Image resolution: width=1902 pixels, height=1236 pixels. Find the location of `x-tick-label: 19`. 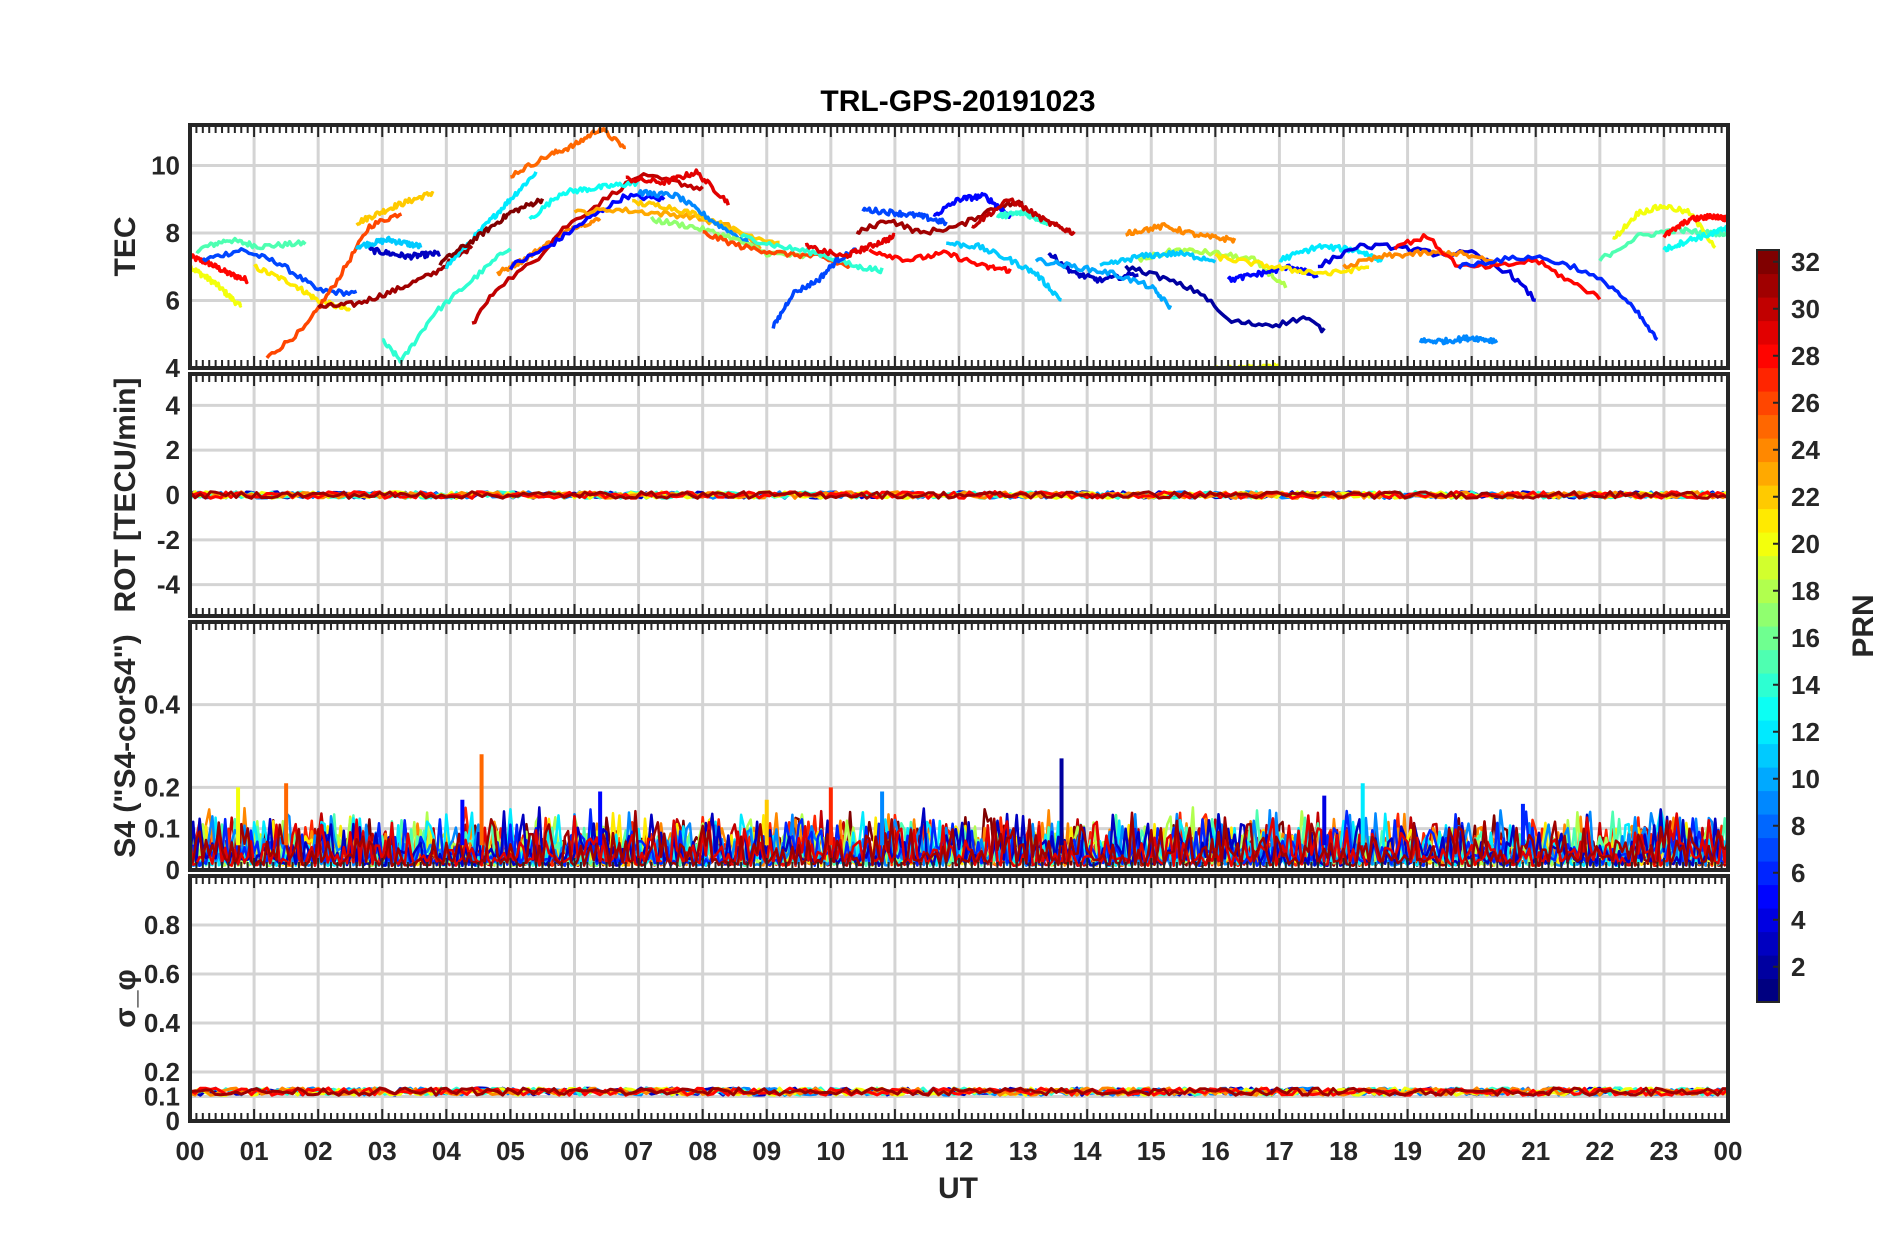

x-tick-label: 19 is located at coordinates (1407, 1151).